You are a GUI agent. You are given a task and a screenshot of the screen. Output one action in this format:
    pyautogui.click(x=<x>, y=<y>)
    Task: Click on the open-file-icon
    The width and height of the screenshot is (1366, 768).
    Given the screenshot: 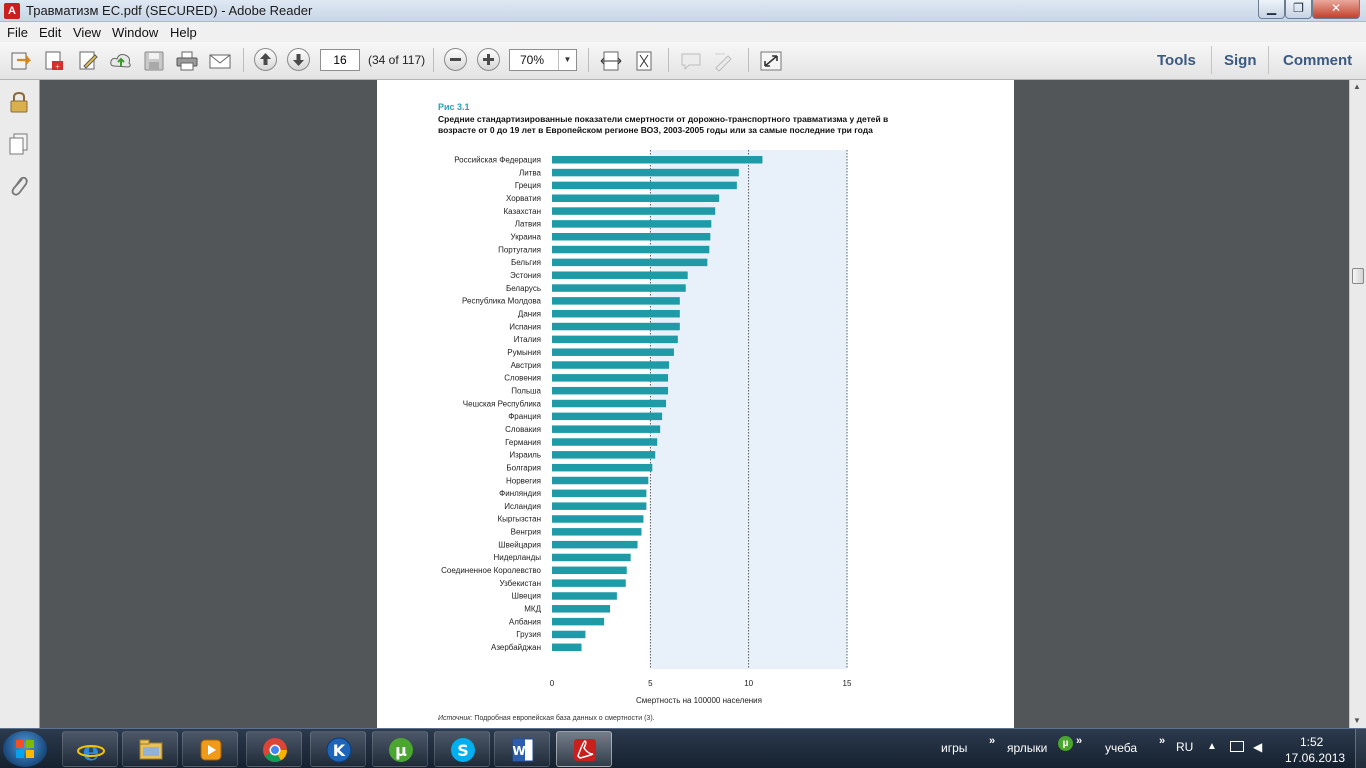 What is the action you would take?
    pyautogui.click(x=21, y=61)
    